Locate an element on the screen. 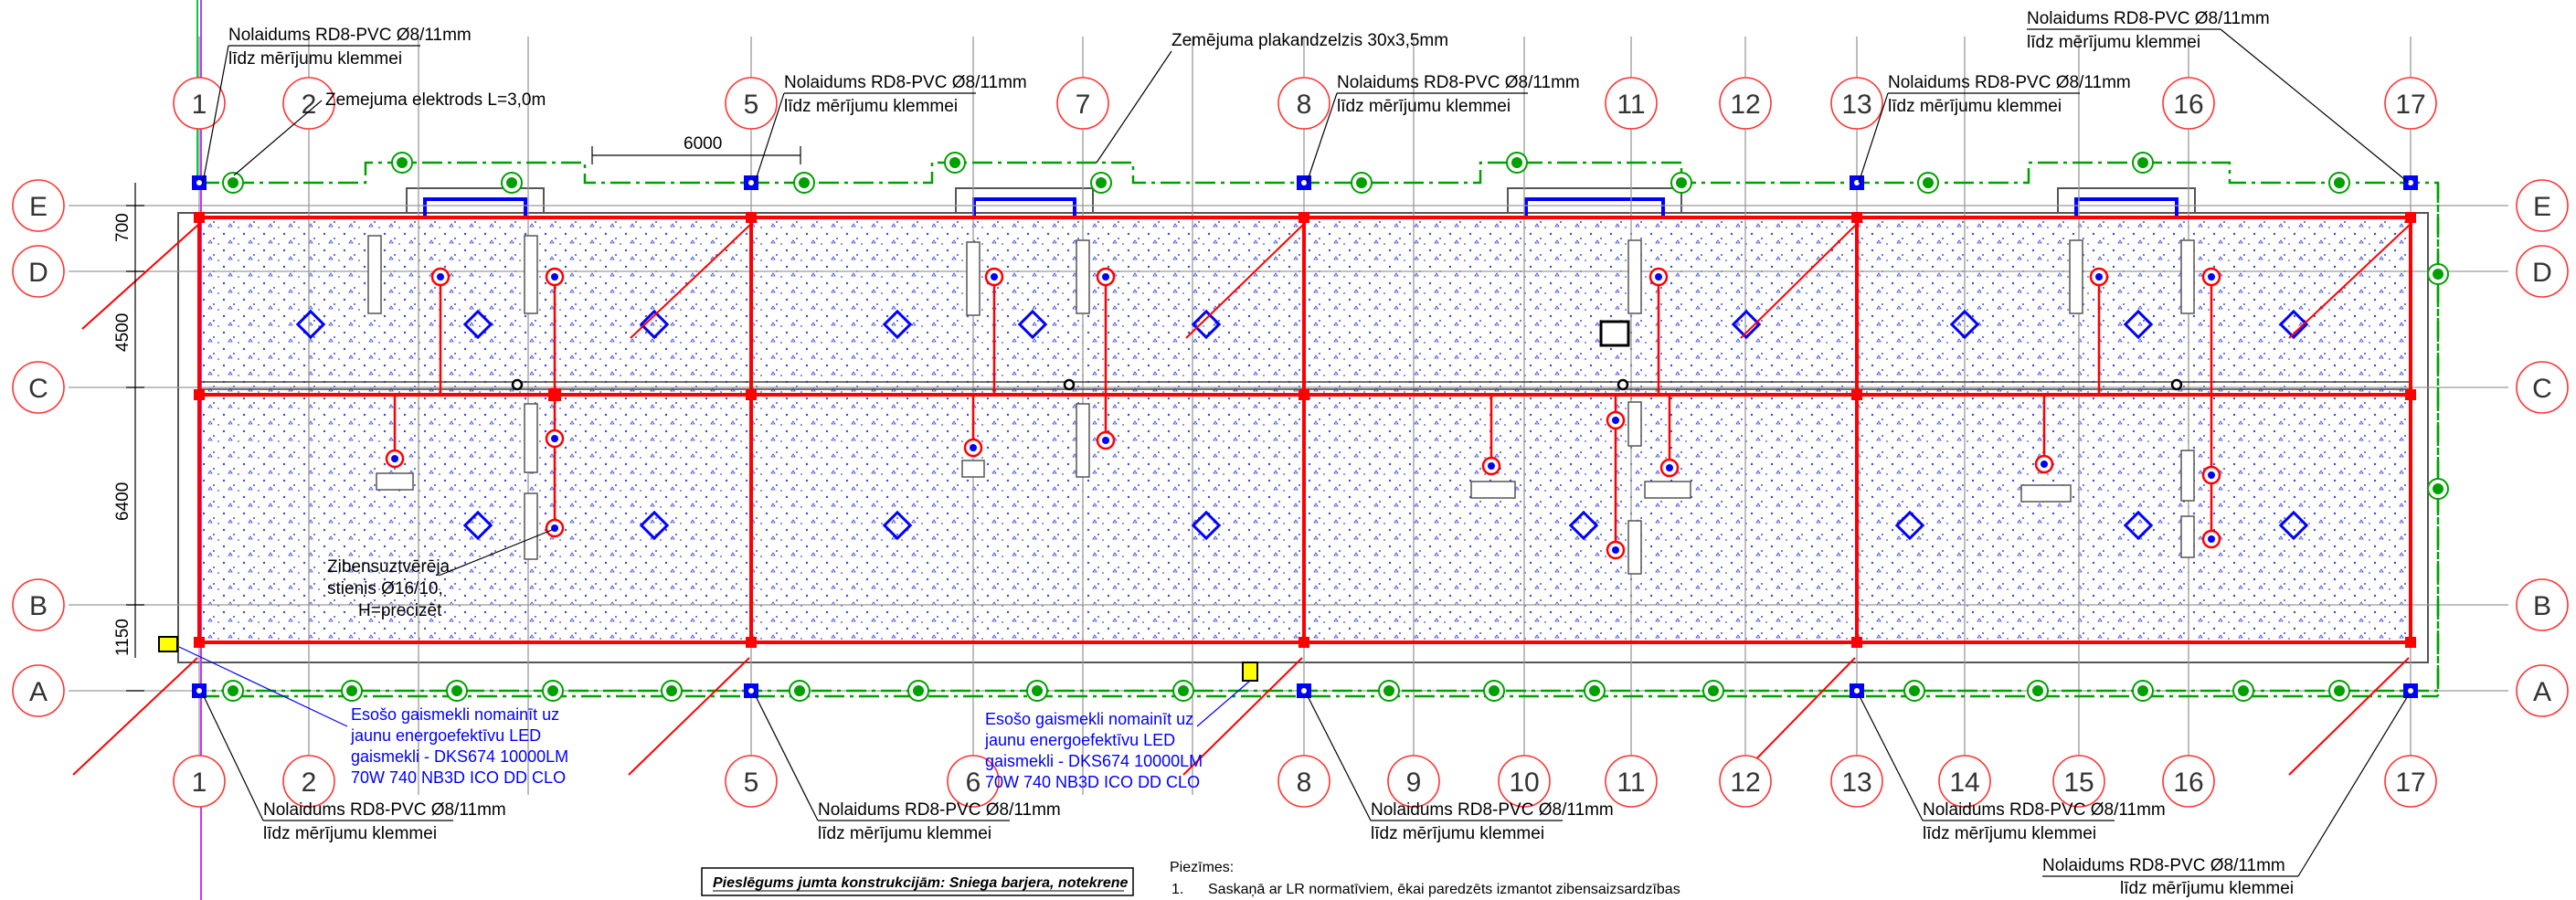 This screenshot has width=2576, height=900. roof-skylights is located at coordinates (1300, 207).